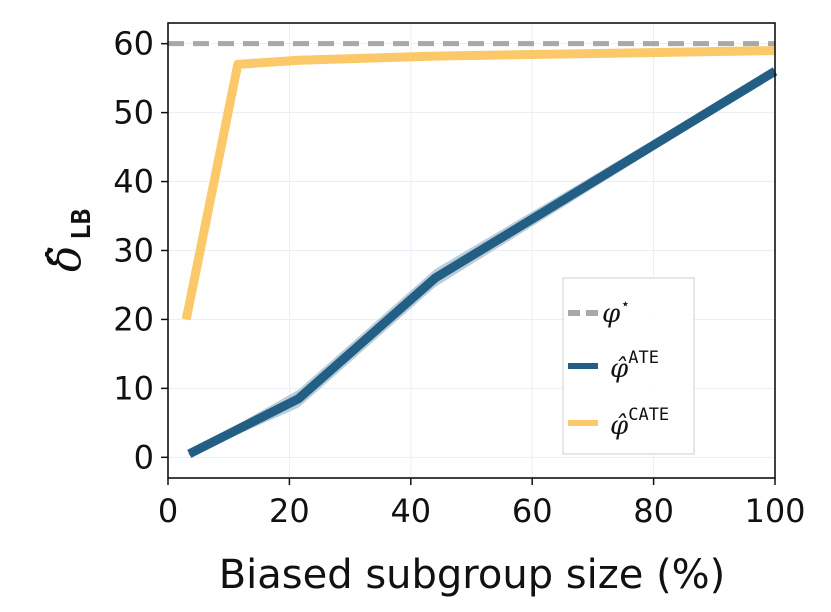 This screenshot has width=831, height=612. What do you see at coordinates (133, 113) in the screenshot?
I see `y-tick-label: 50` at bounding box center [133, 113].